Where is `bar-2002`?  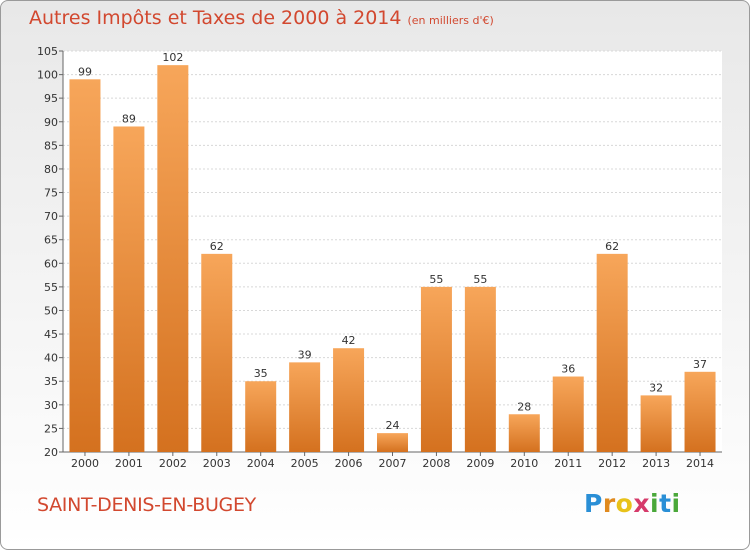
bar-2002 is located at coordinates (173, 258).